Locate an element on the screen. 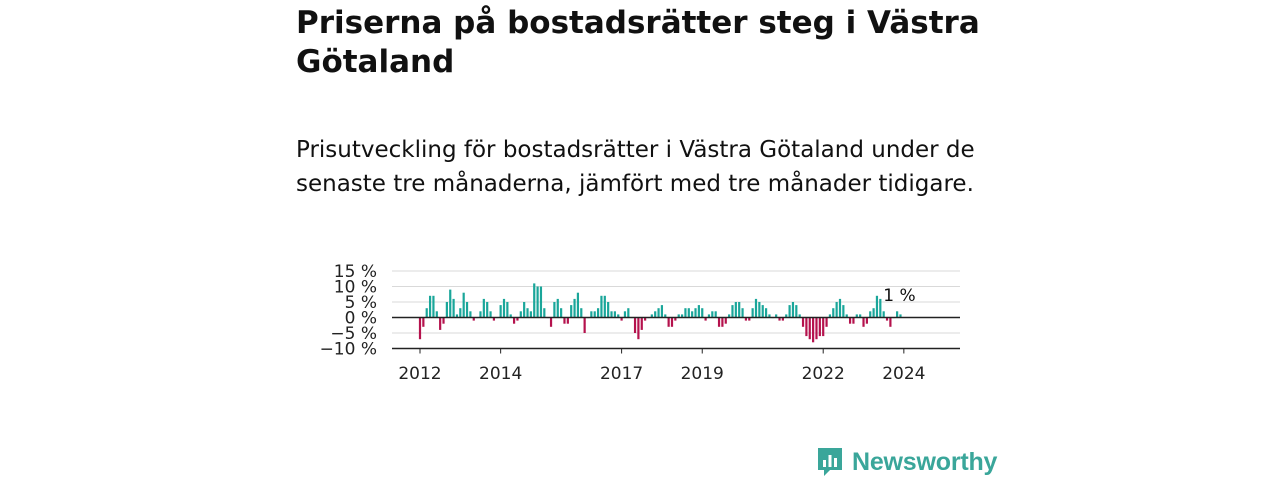 This screenshot has height=480, width=1280. grid-lines is located at coordinates (676, 302).